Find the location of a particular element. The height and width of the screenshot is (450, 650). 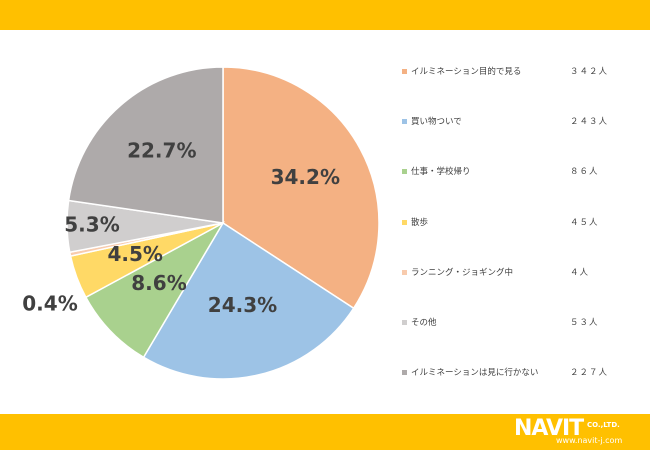

legend-item-6: その他 ５３人 is located at coordinates (509, 338).